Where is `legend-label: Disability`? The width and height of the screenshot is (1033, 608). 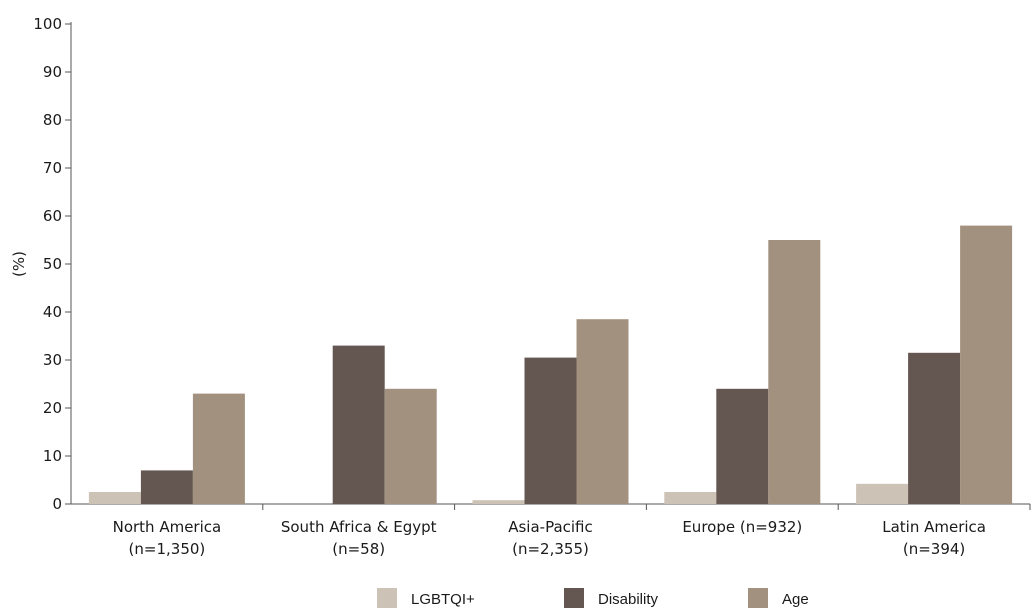 legend-label: Disability is located at coordinates (628, 599).